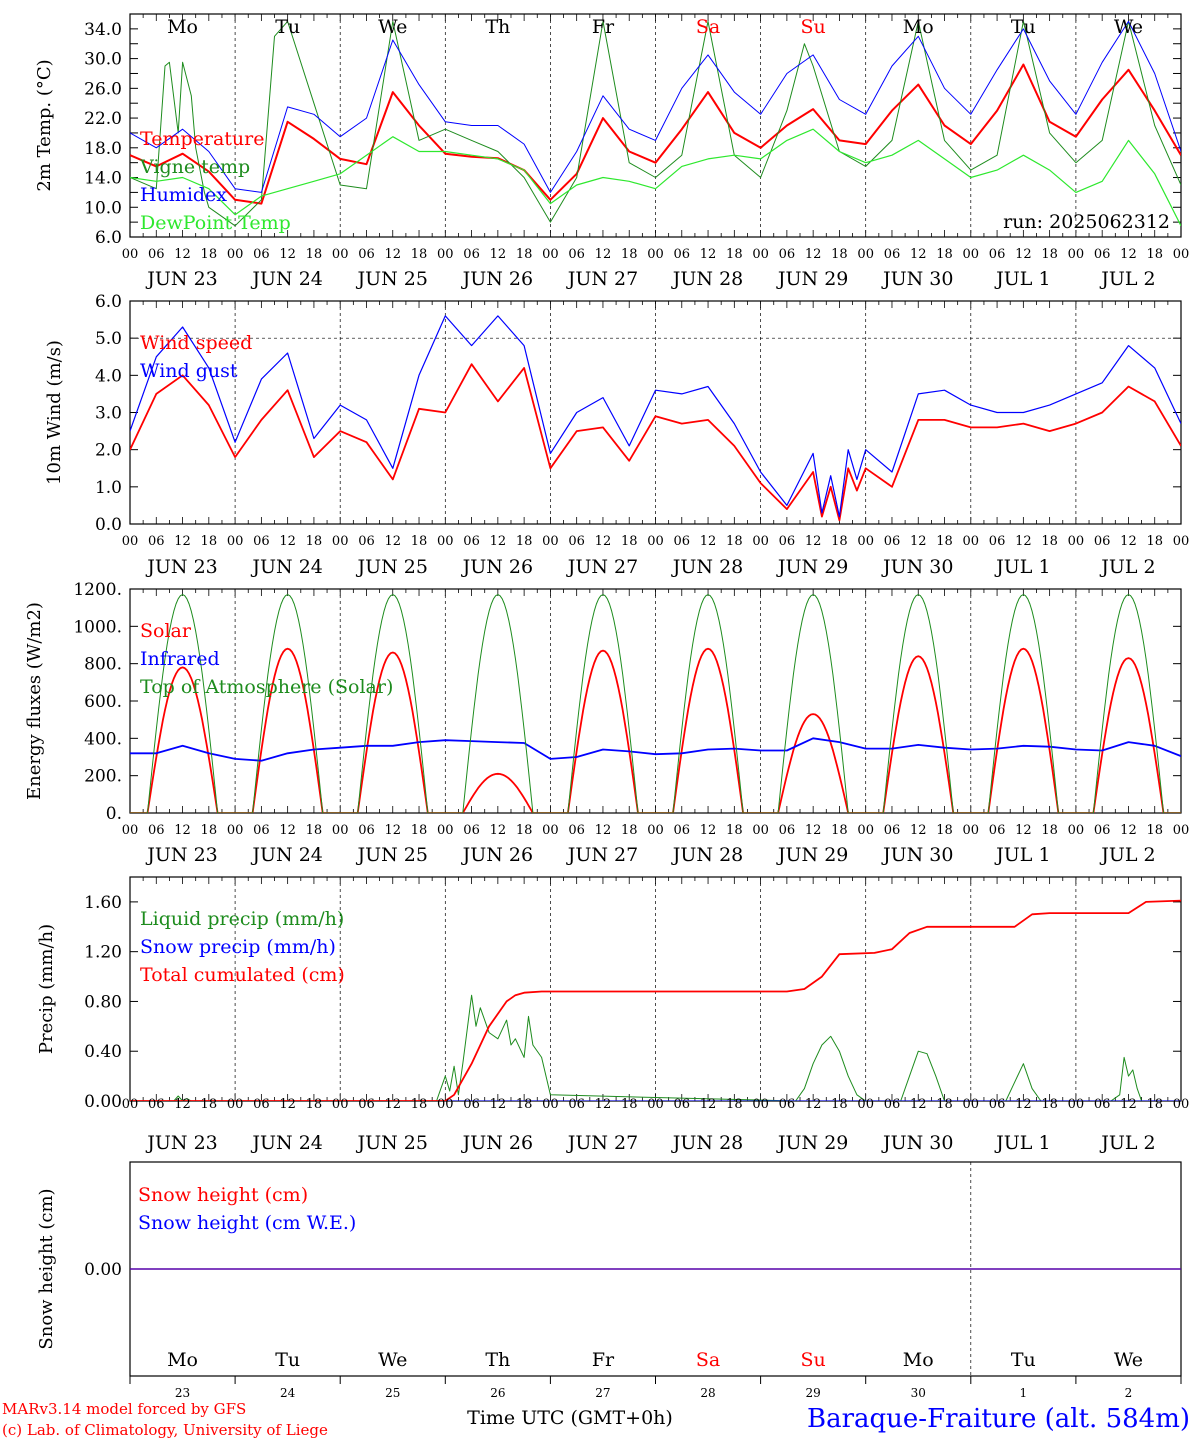 This screenshot has width=1194, height=1440. I want to click on day-number-label: 2, so click(1129, 1393).